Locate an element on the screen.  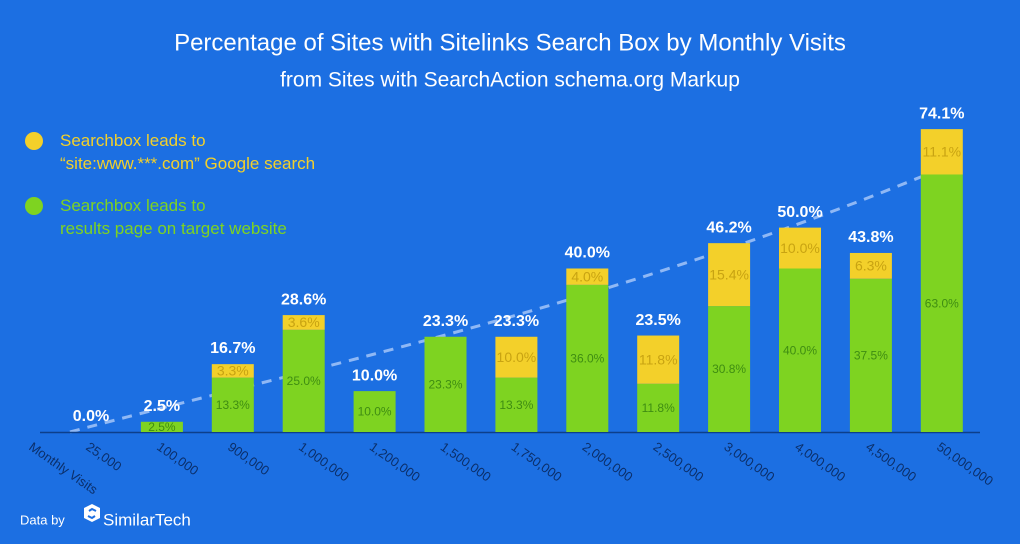
segment-label: 4.0% is located at coordinates (587, 276).